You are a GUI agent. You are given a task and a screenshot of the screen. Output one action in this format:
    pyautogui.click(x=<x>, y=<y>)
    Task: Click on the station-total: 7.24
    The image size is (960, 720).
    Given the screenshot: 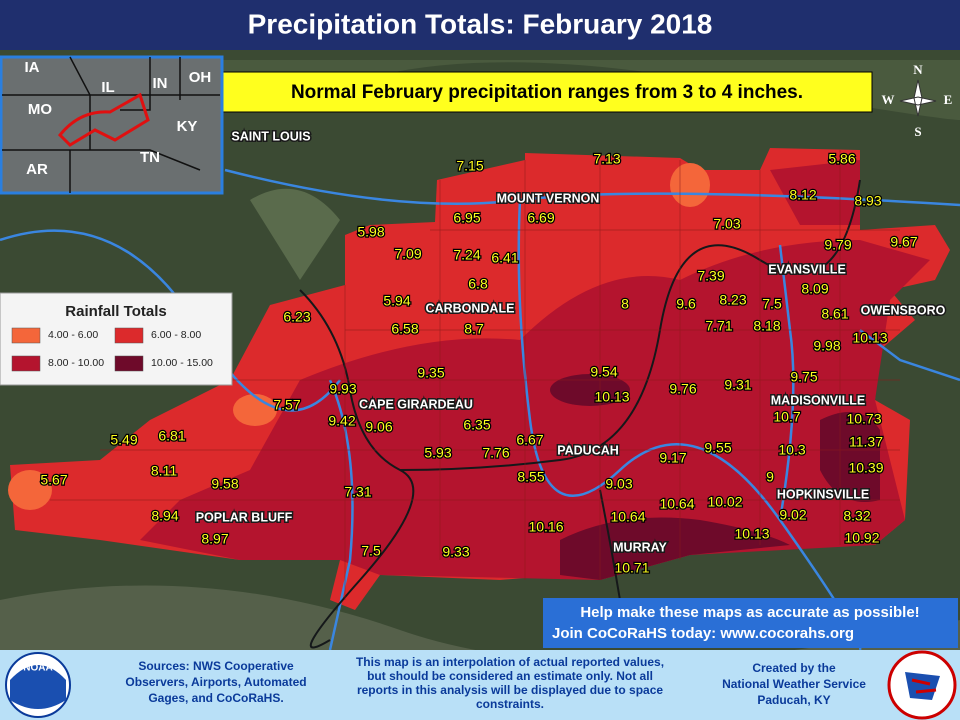 What is the action you would take?
    pyautogui.click(x=466, y=255)
    